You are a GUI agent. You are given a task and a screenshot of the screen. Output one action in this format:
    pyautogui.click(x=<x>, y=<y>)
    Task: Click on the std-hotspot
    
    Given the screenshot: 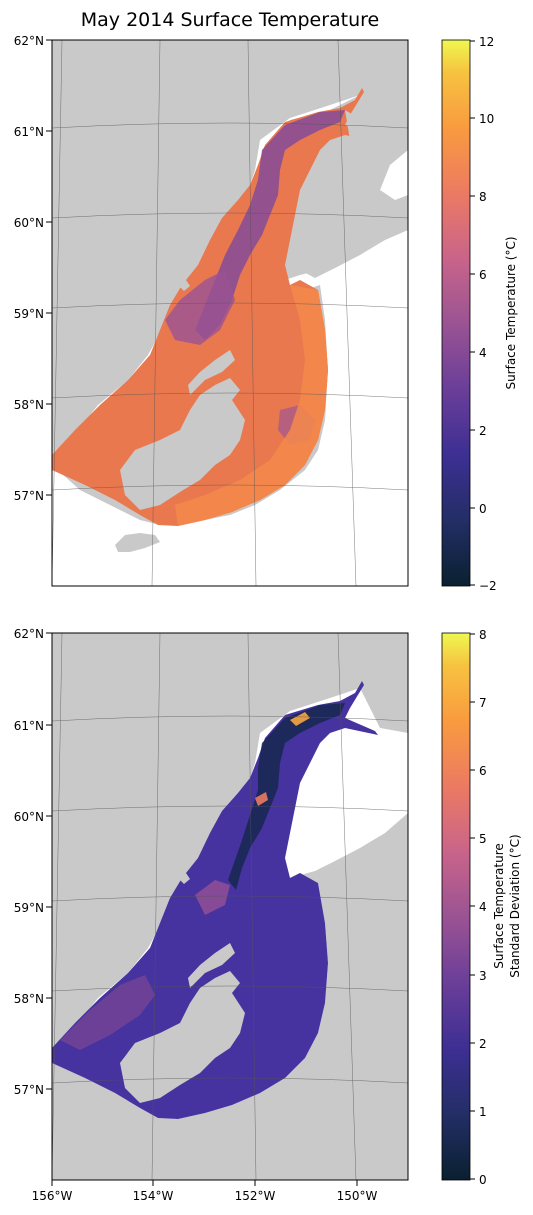 What is the action you would take?
    pyautogui.click(x=300, y=719)
    